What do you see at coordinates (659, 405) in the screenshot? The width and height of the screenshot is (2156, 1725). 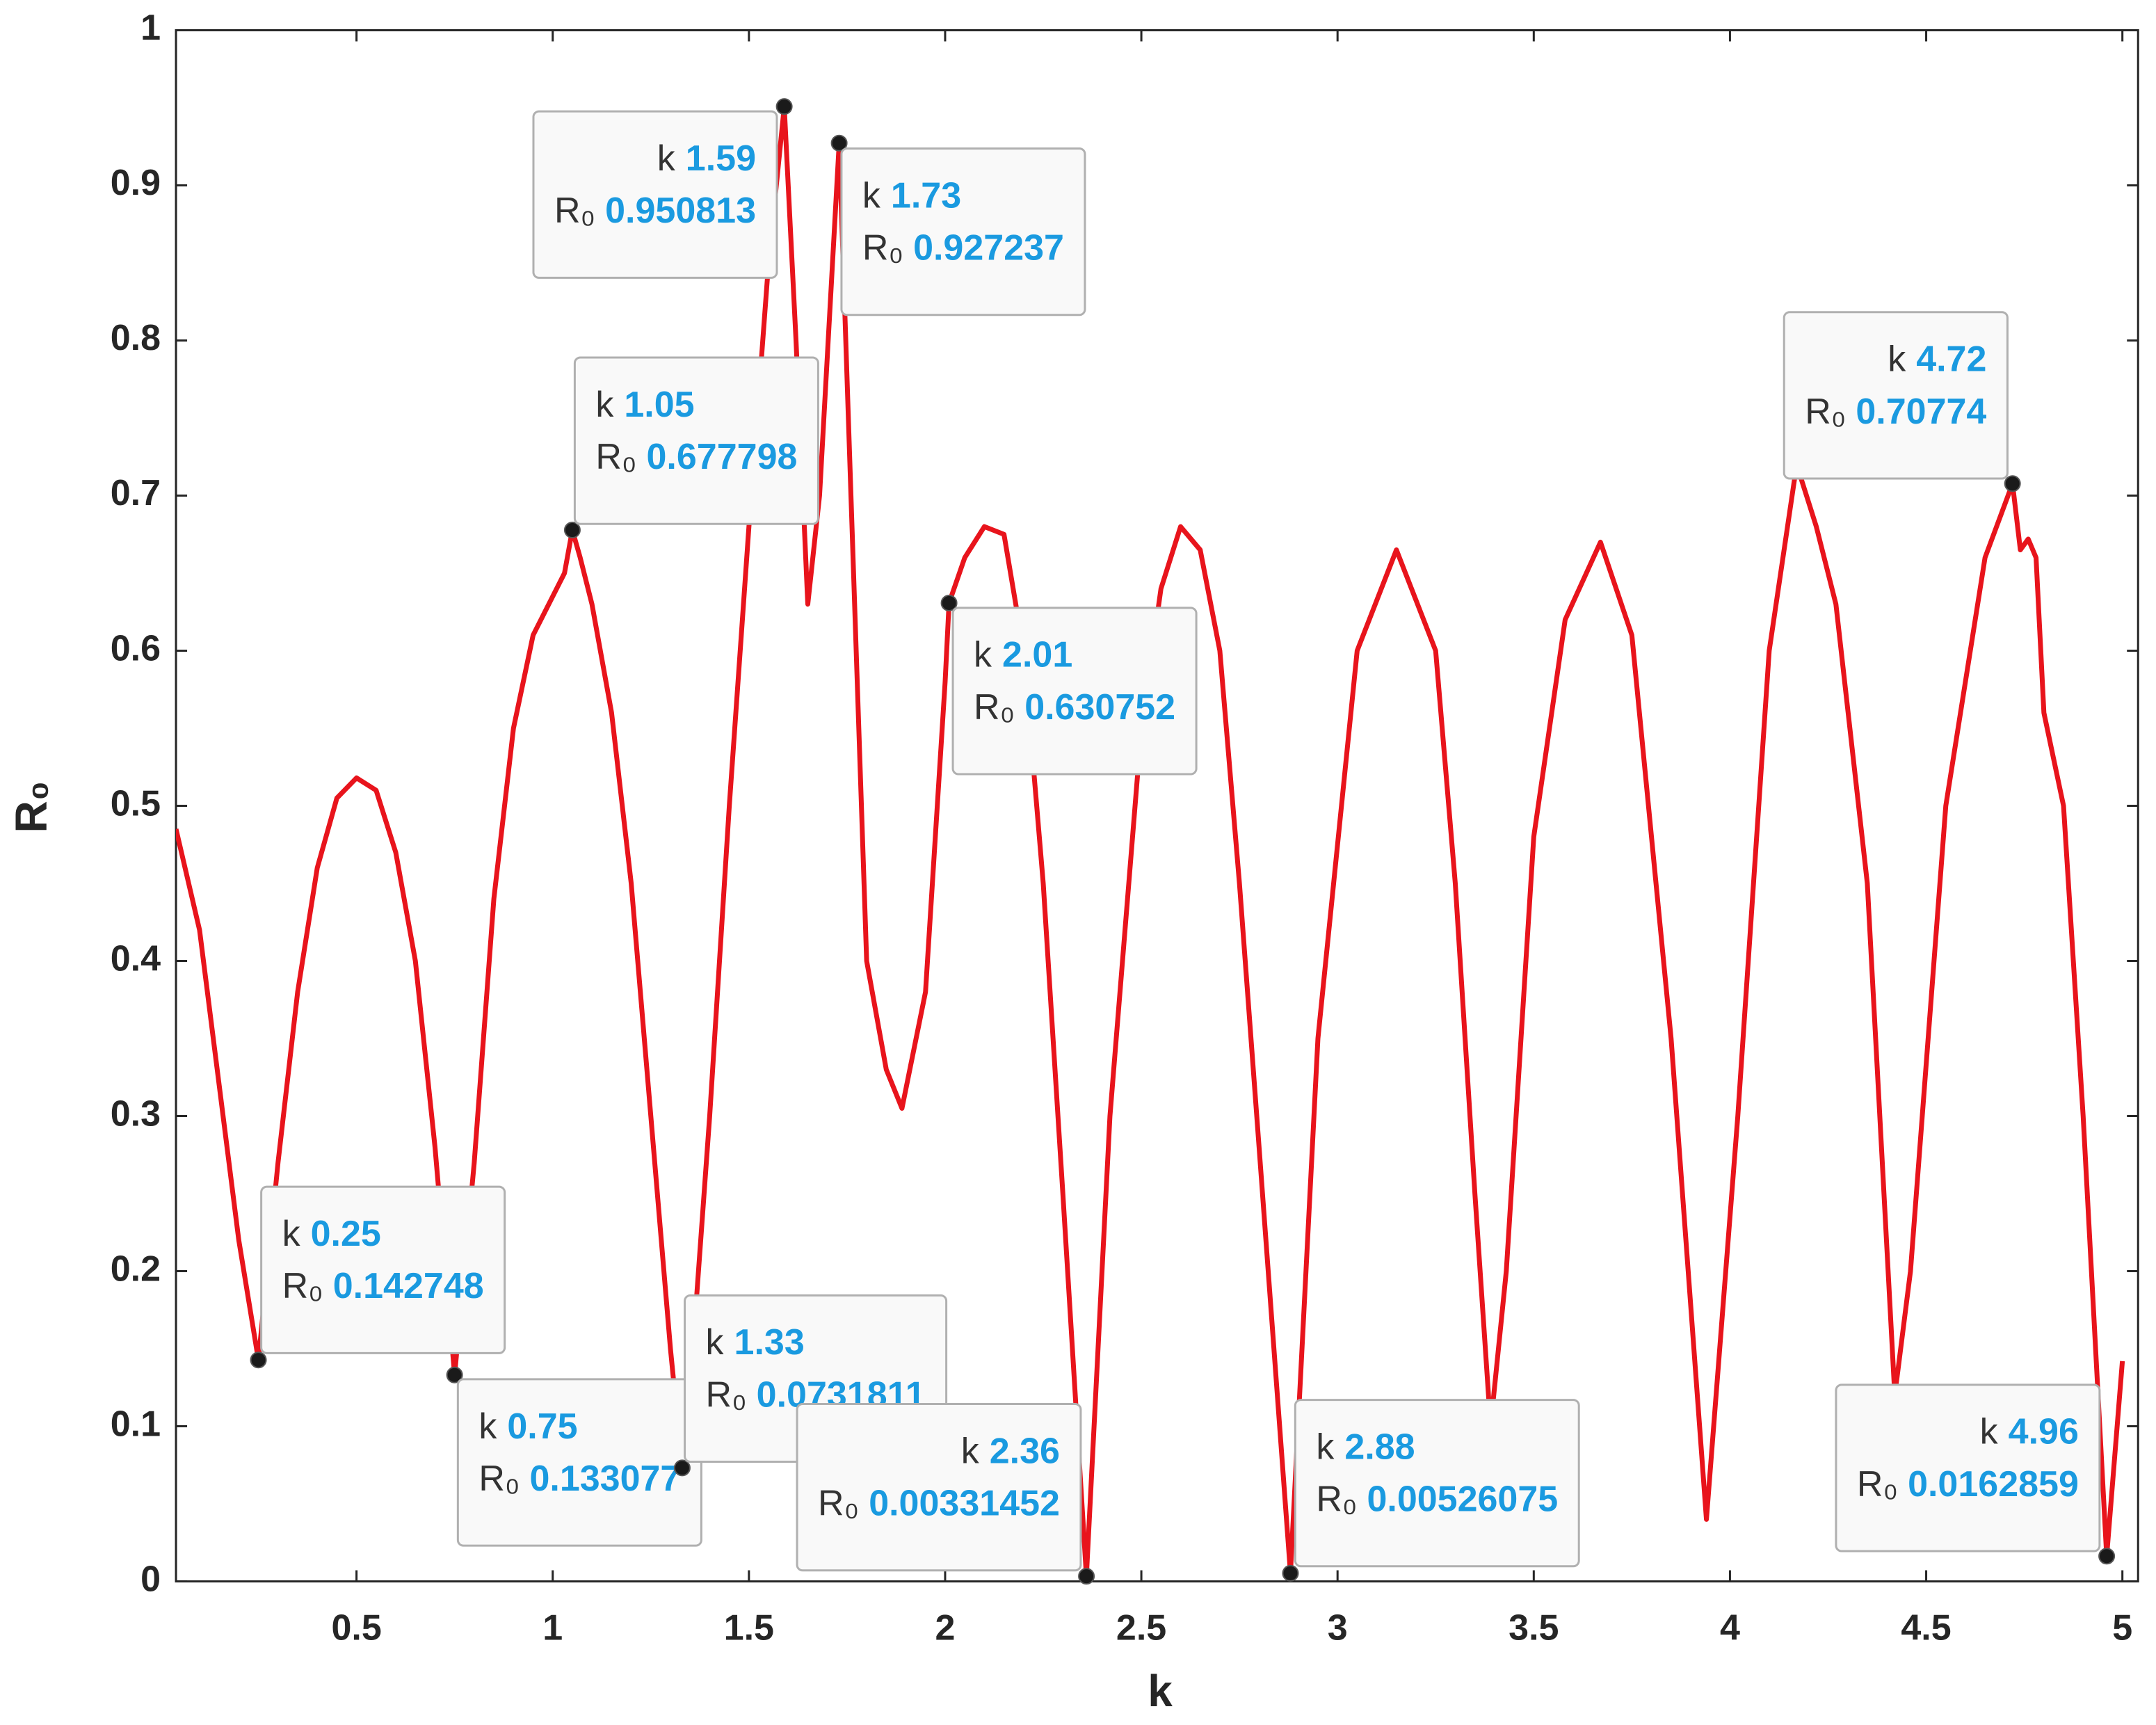 I see `datatip-value: 1.05` at bounding box center [659, 405].